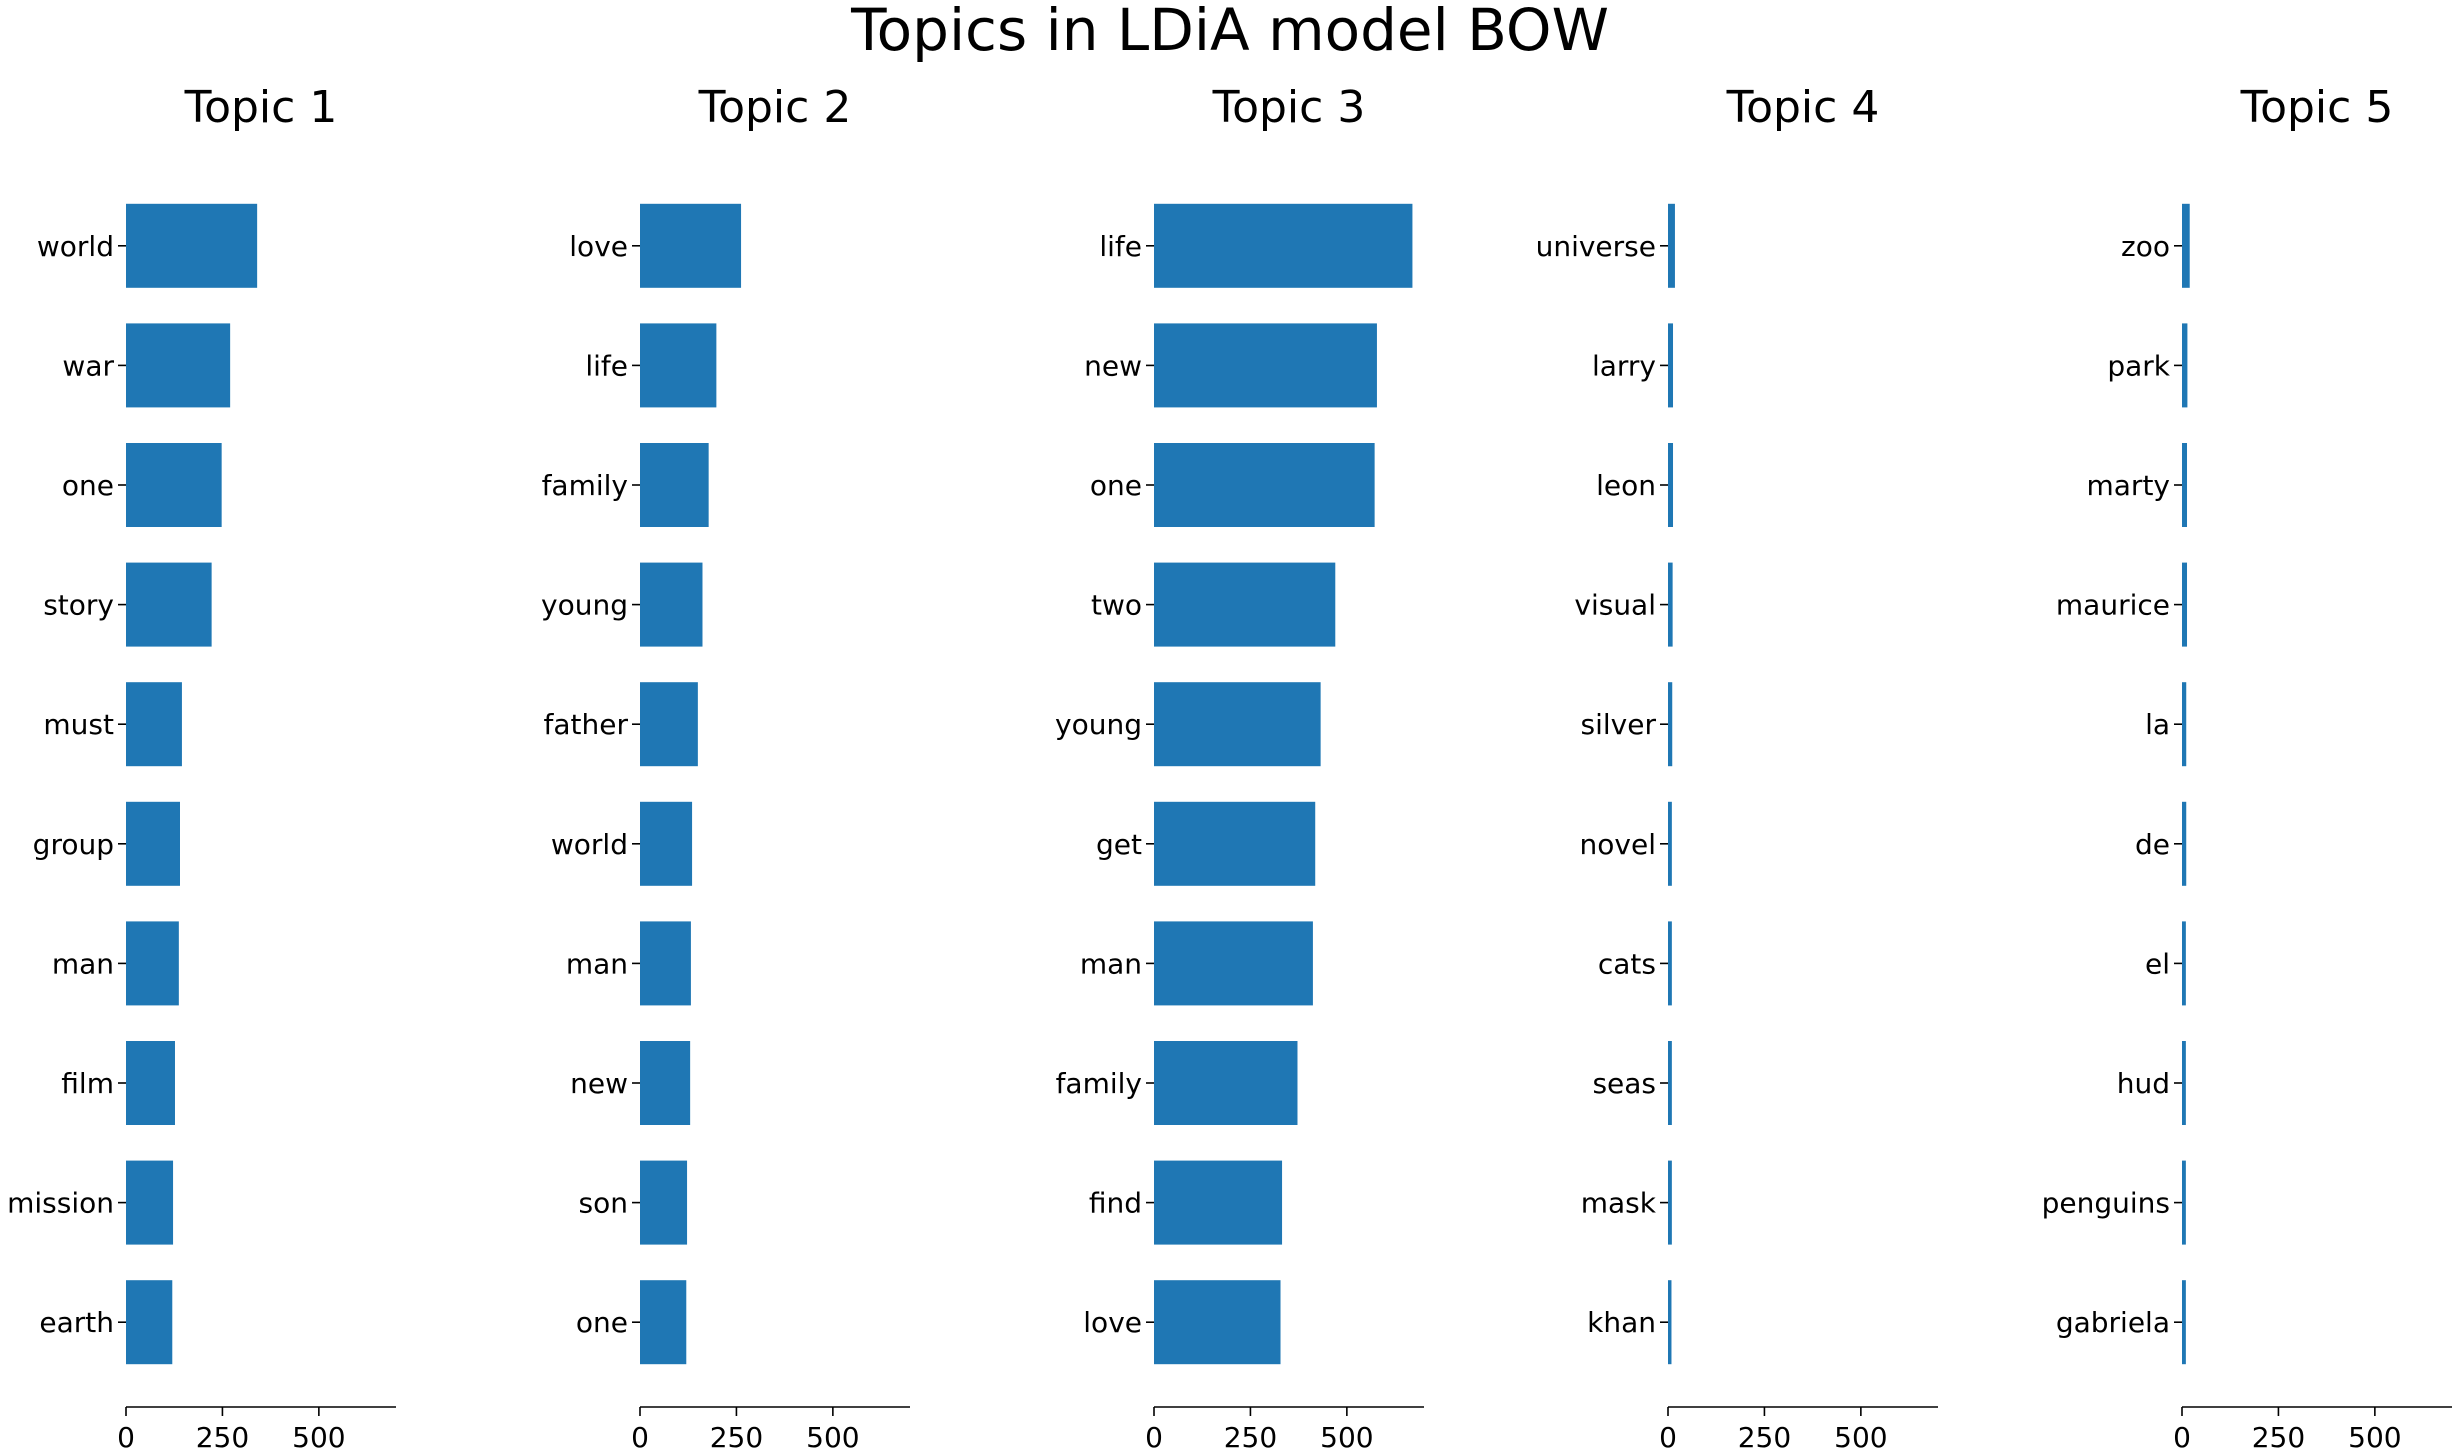 The height and width of the screenshot is (1452, 2460). I want to click on y-tick-label: el, so click(2157, 963).